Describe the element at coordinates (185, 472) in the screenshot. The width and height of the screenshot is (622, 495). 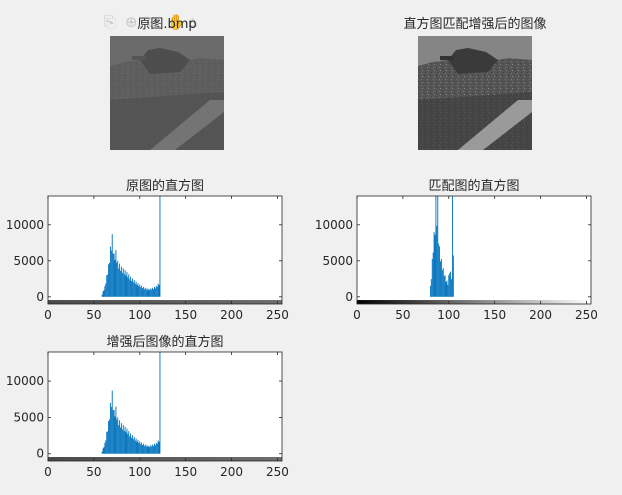
I see `x-tick-label: 150` at that location.